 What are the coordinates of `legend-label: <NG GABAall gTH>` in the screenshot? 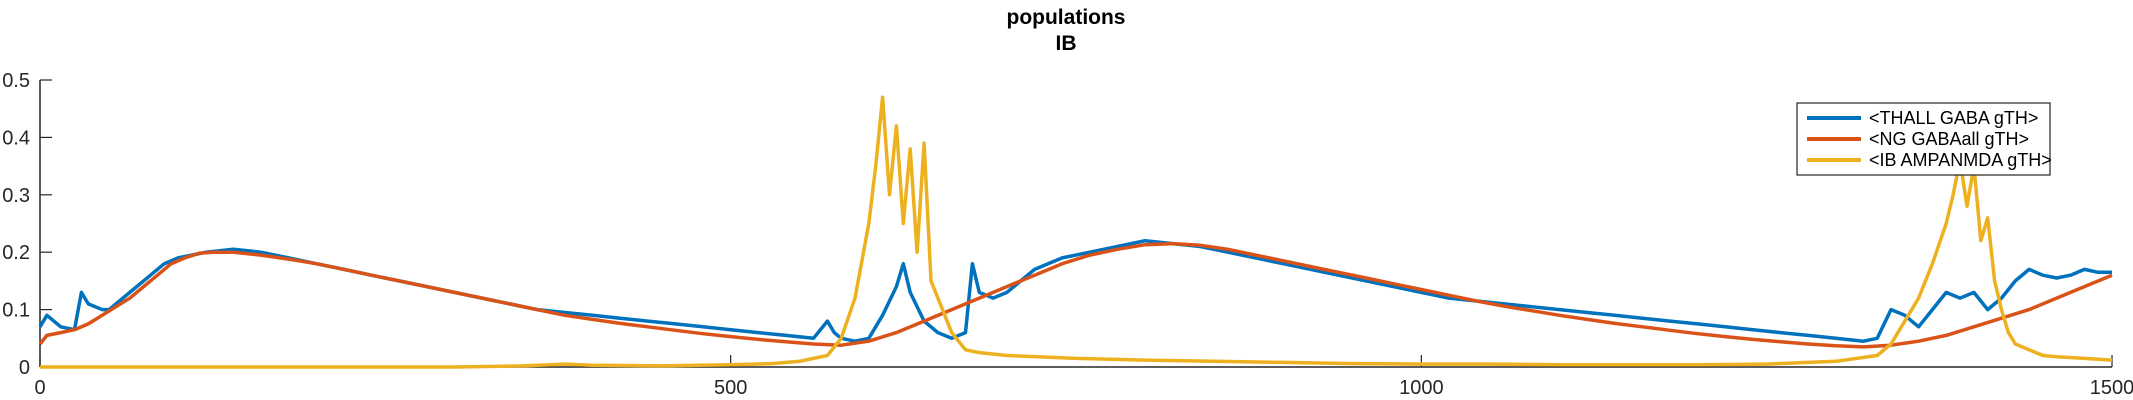 It's located at (1949, 139).